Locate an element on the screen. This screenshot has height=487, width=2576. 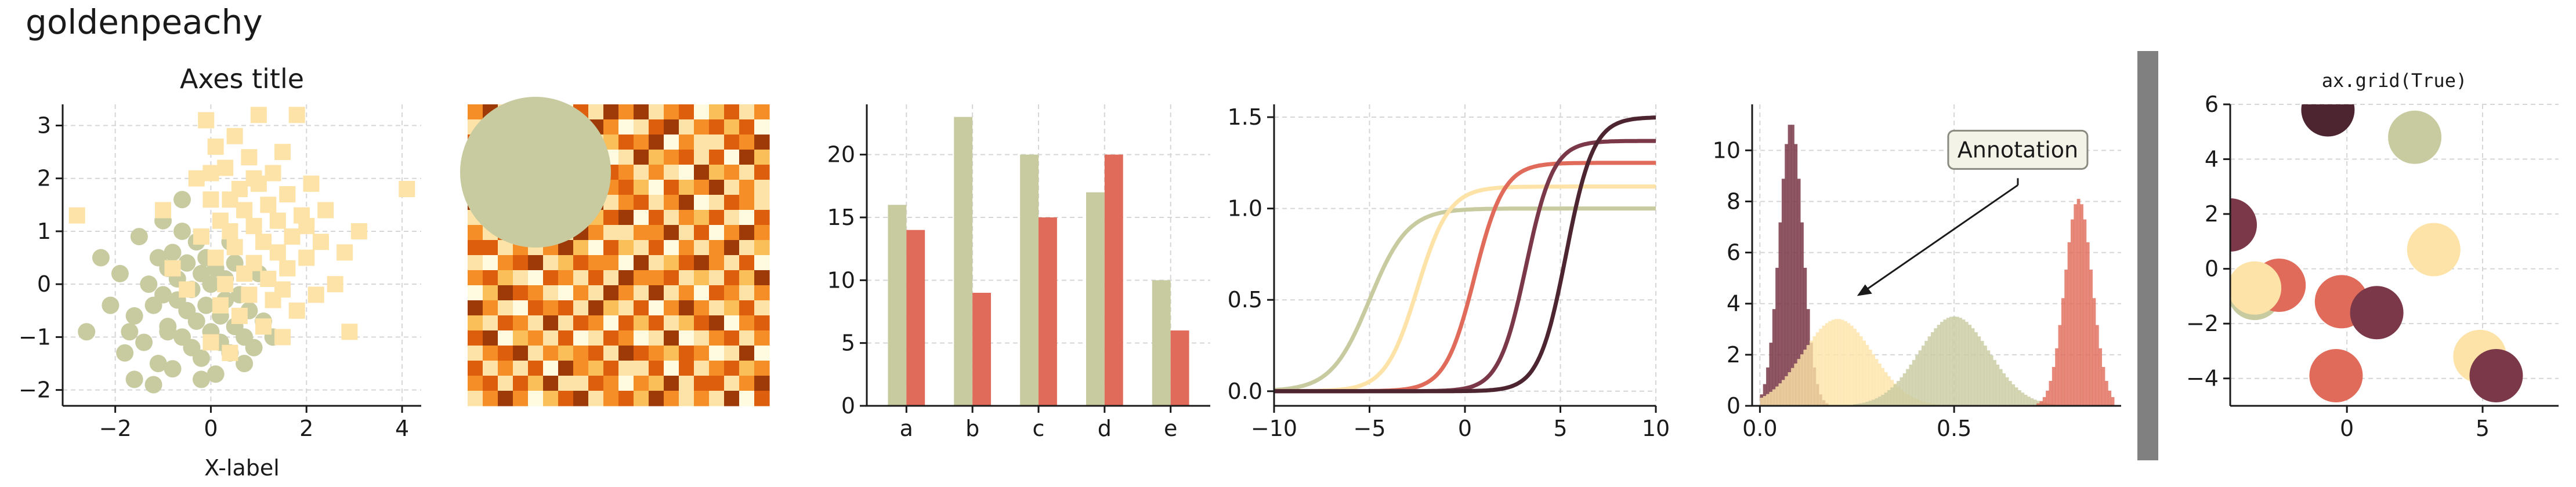
x-tick-label: −5 is located at coordinates (1369, 429).